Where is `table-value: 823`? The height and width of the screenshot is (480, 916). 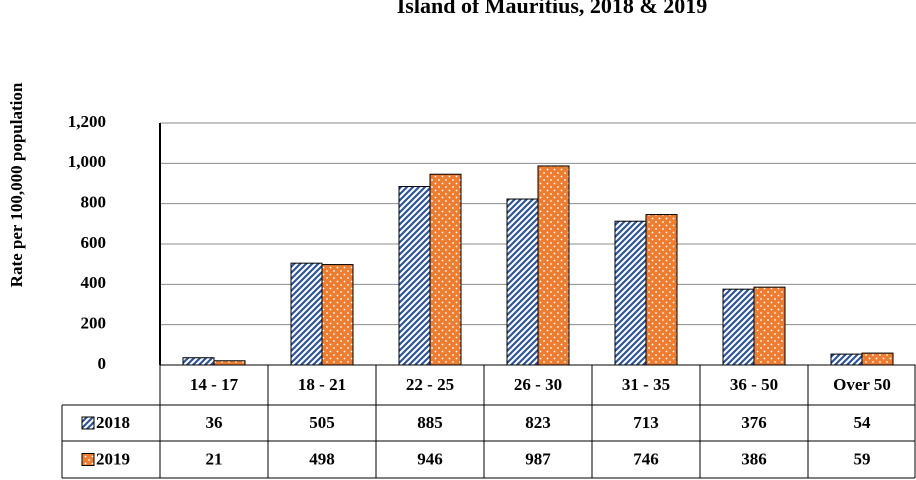 table-value: 823 is located at coordinates (538, 422).